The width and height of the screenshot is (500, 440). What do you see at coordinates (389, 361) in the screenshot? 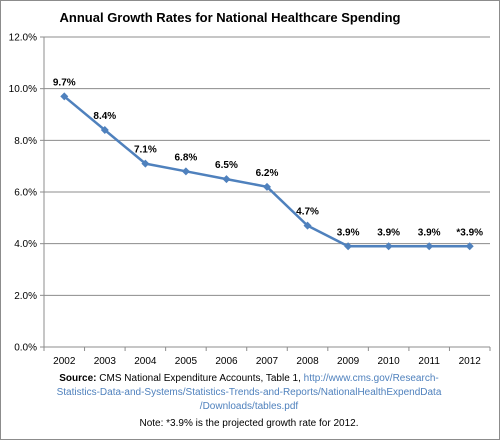
I see `x-tick-label: 2010` at bounding box center [389, 361].